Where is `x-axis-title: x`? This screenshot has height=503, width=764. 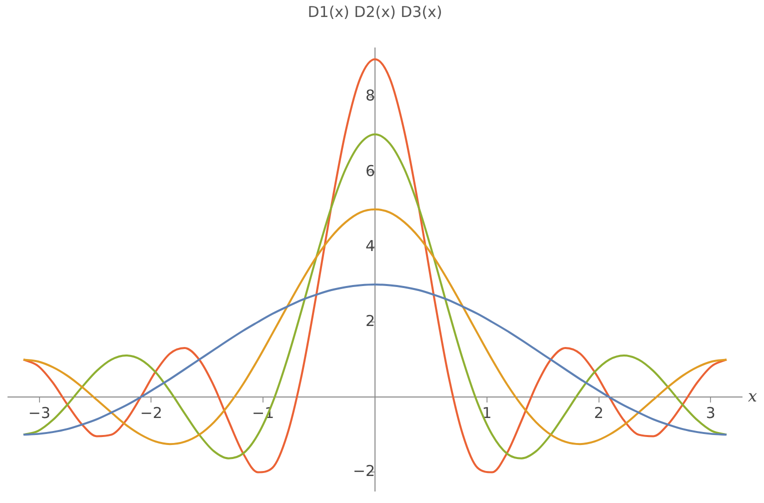 x-axis-title: x is located at coordinates (753, 396).